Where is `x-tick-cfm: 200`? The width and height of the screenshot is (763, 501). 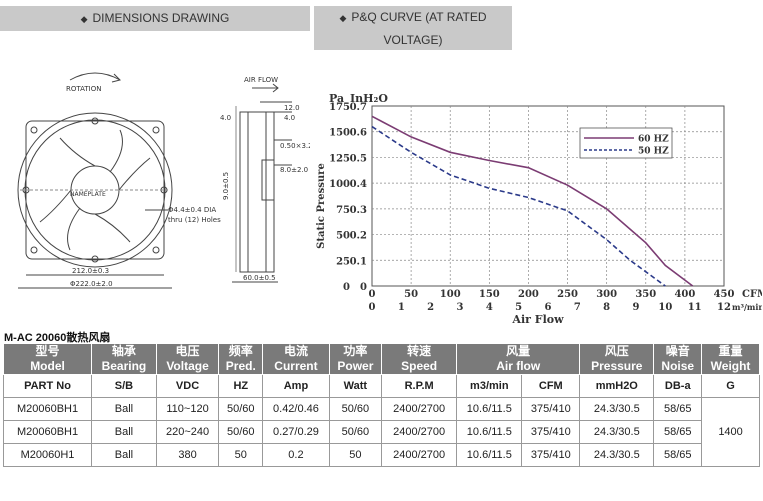
x-tick-cfm: 200 is located at coordinates (528, 294).